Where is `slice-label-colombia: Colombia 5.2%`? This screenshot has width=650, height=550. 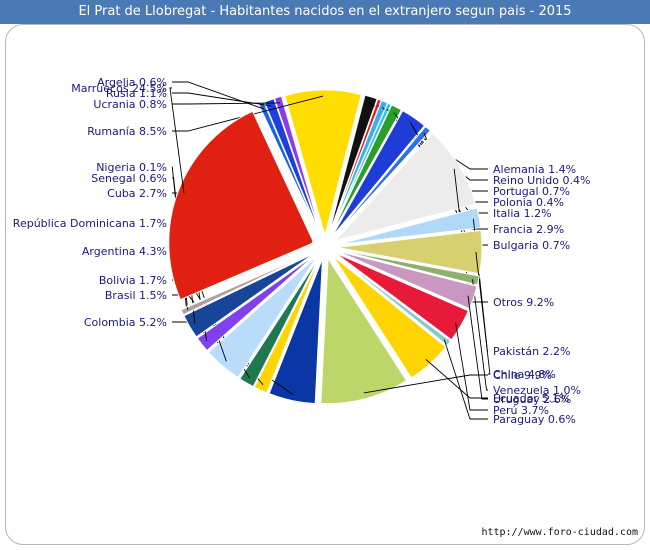
slice-label-colombia: Colombia 5.2% is located at coordinates (125, 322).